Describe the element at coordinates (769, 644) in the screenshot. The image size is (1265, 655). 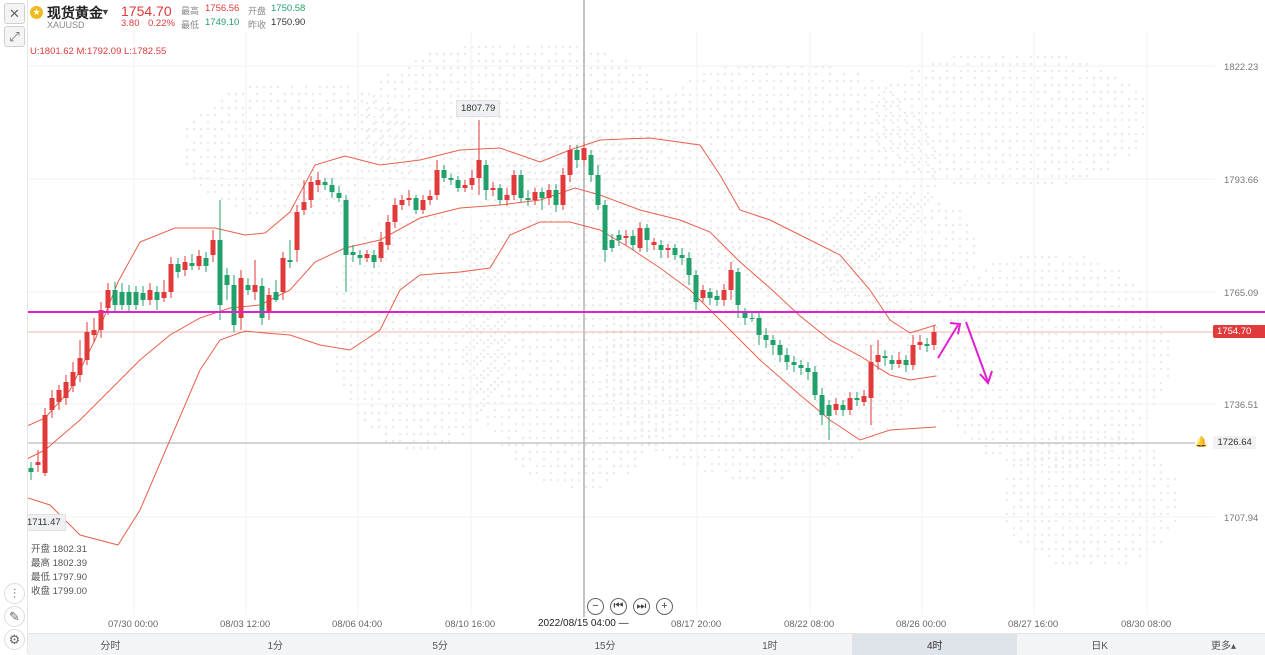
I see `tab-1hour: 1时` at that location.